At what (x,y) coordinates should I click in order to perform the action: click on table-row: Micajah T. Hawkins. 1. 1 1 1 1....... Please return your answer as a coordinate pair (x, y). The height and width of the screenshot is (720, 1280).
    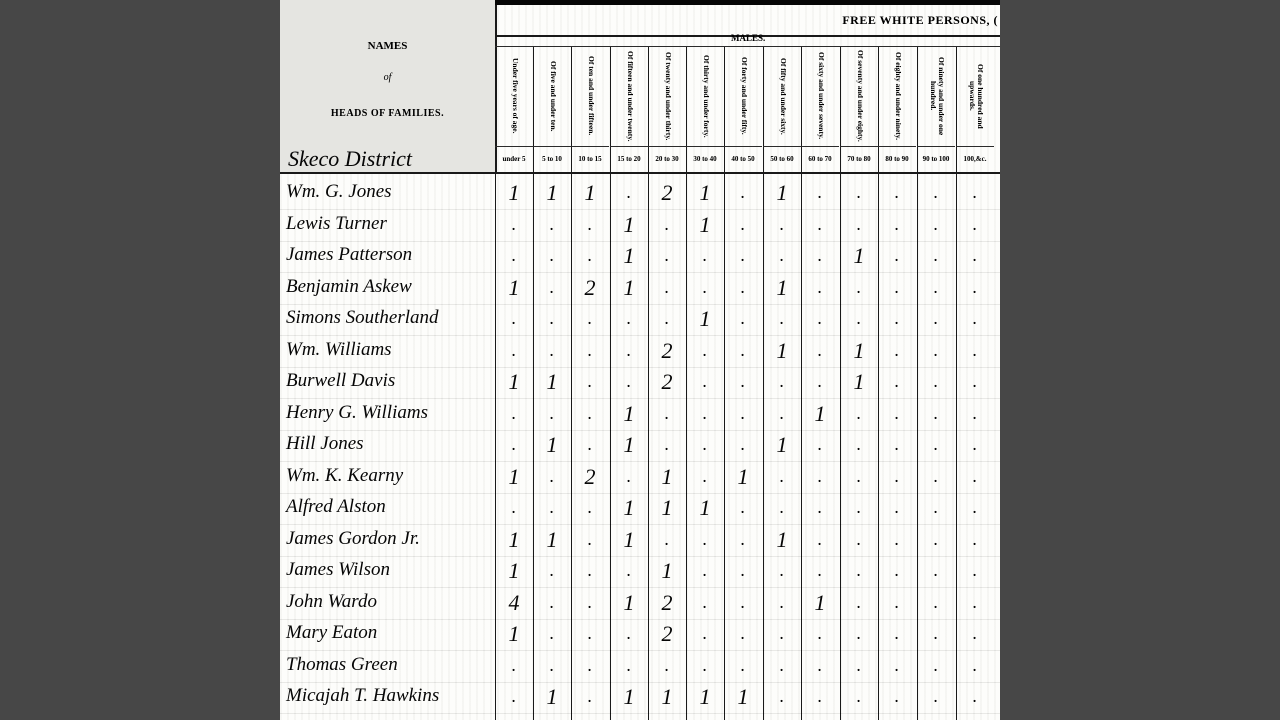
    Looking at the image, I should click on (640, 698).